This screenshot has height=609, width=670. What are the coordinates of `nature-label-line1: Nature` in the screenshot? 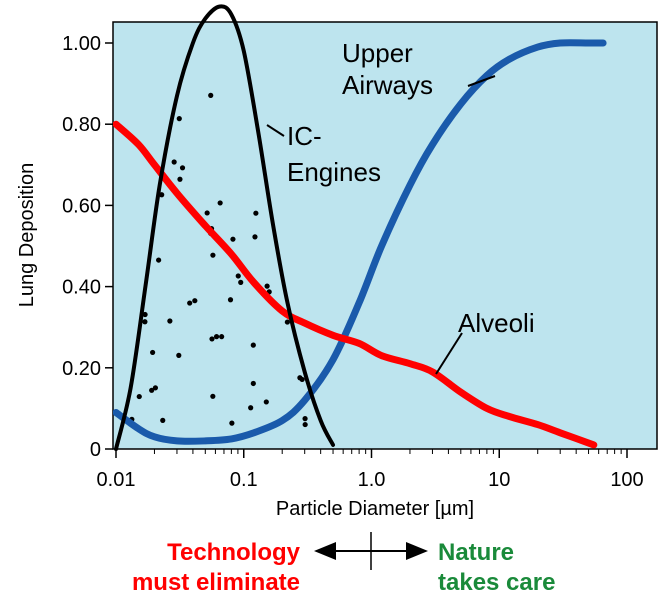 It's located at (476, 552).